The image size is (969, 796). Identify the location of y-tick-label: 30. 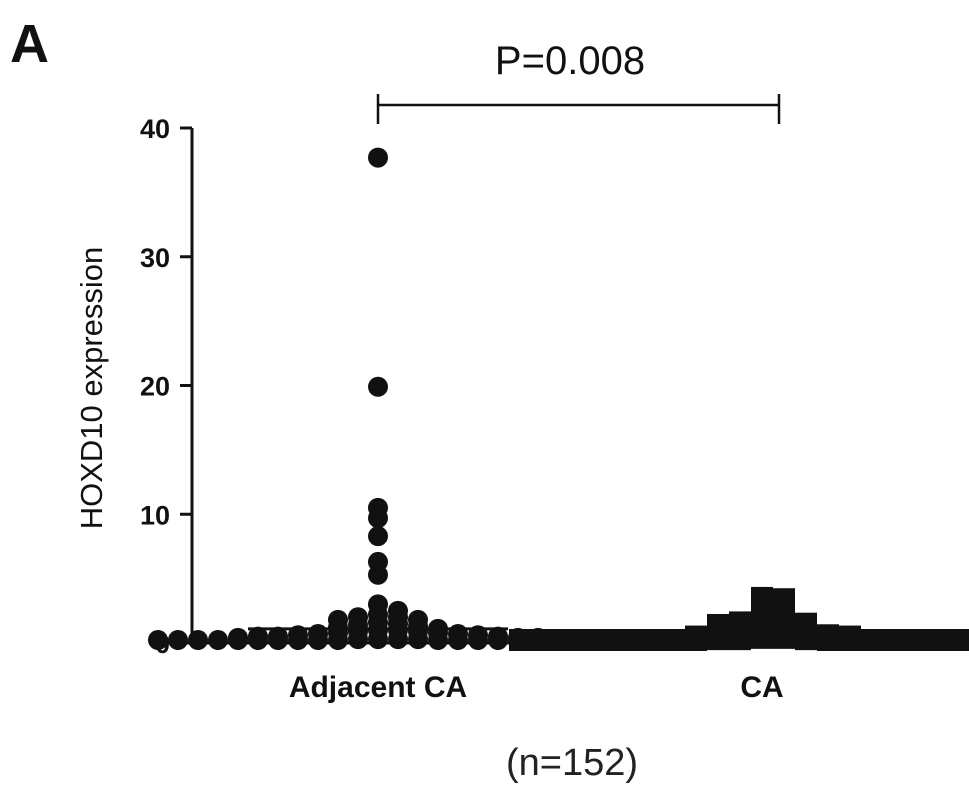
(155, 258).